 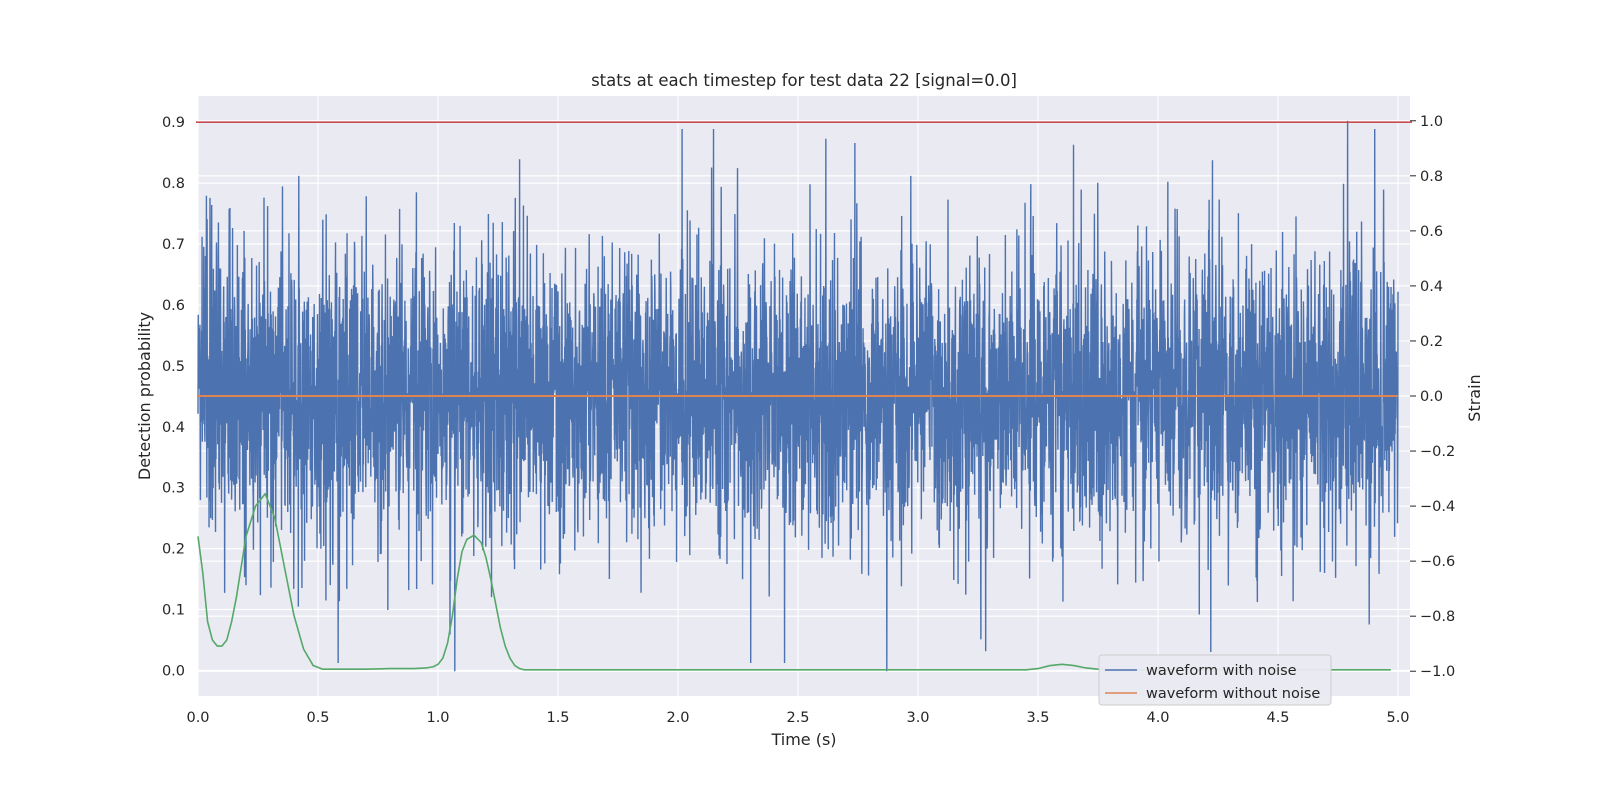 I want to click on x-tick-label: 2.0, so click(x=677, y=718).